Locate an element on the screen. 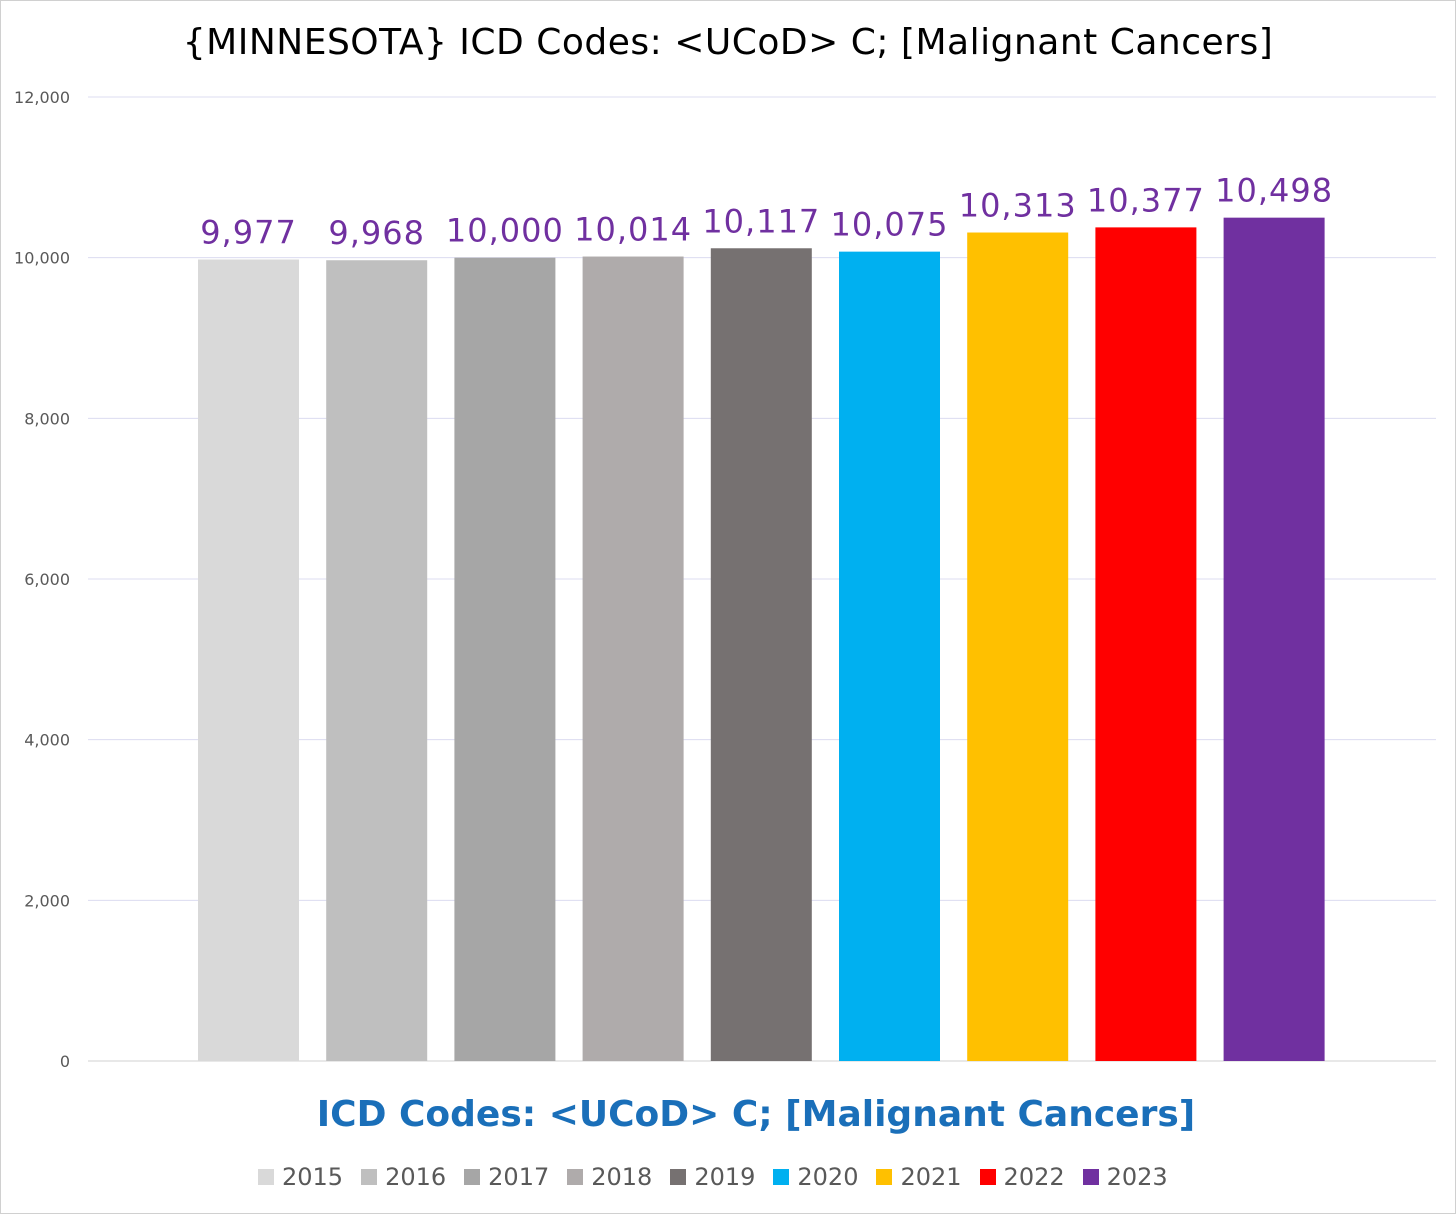 Image resolution: width=1456 pixels, height=1214 pixels. bar-2020 is located at coordinates (889, 656).